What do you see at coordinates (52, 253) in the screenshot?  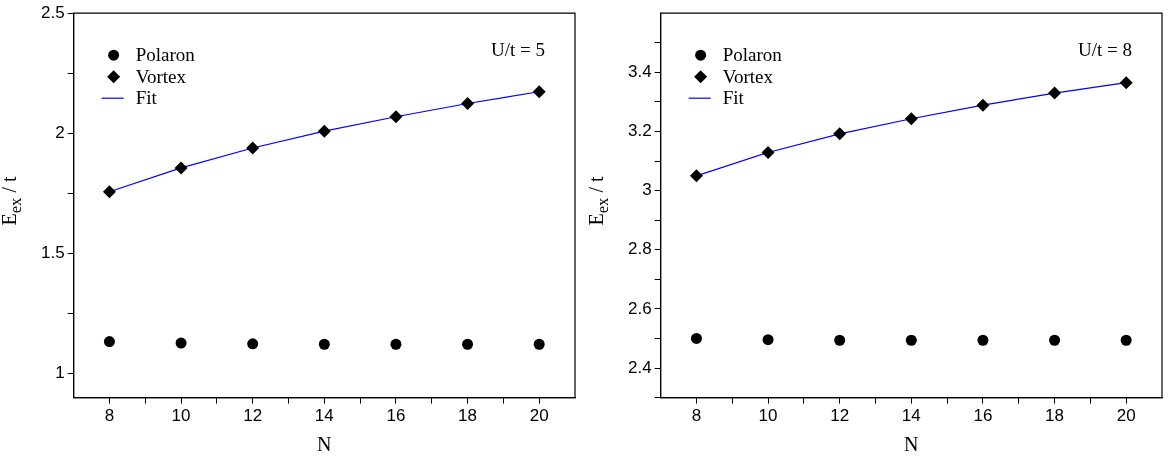 I see `y-tick-label: 1.5` at bounding box center [52, 253].